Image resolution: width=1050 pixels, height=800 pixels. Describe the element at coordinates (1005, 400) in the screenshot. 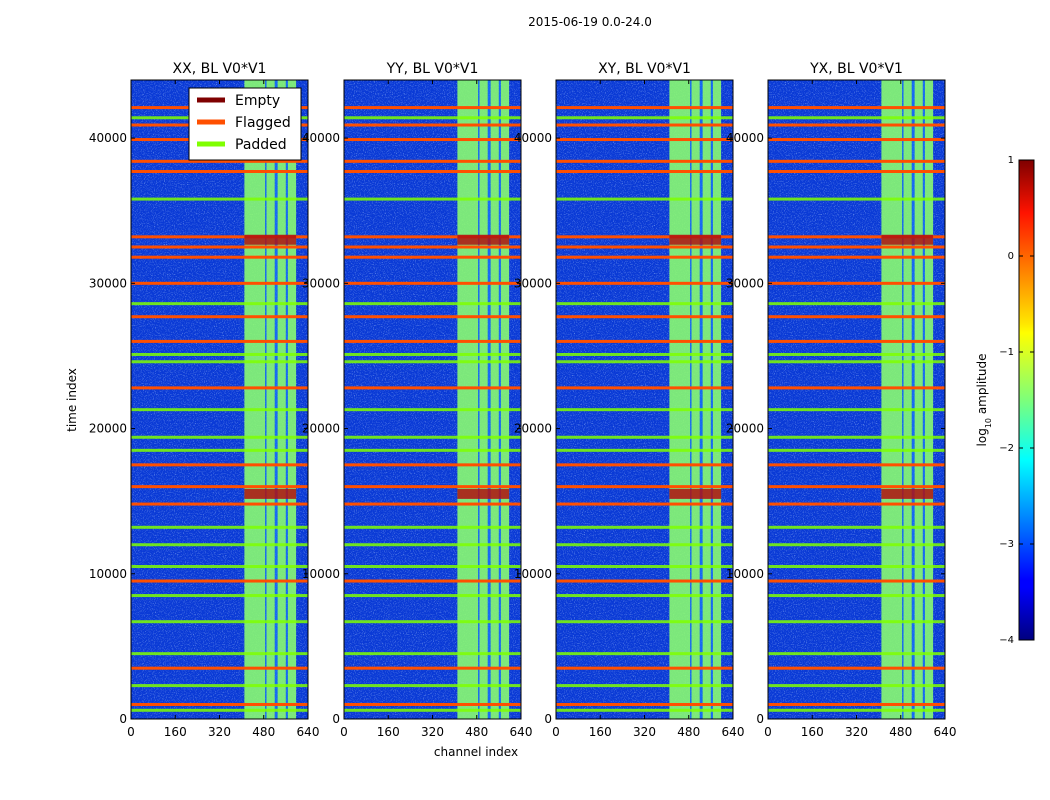

I see `colorbar: 1 0 −1 −2 −3 −4 log10 amplitude` at that location.